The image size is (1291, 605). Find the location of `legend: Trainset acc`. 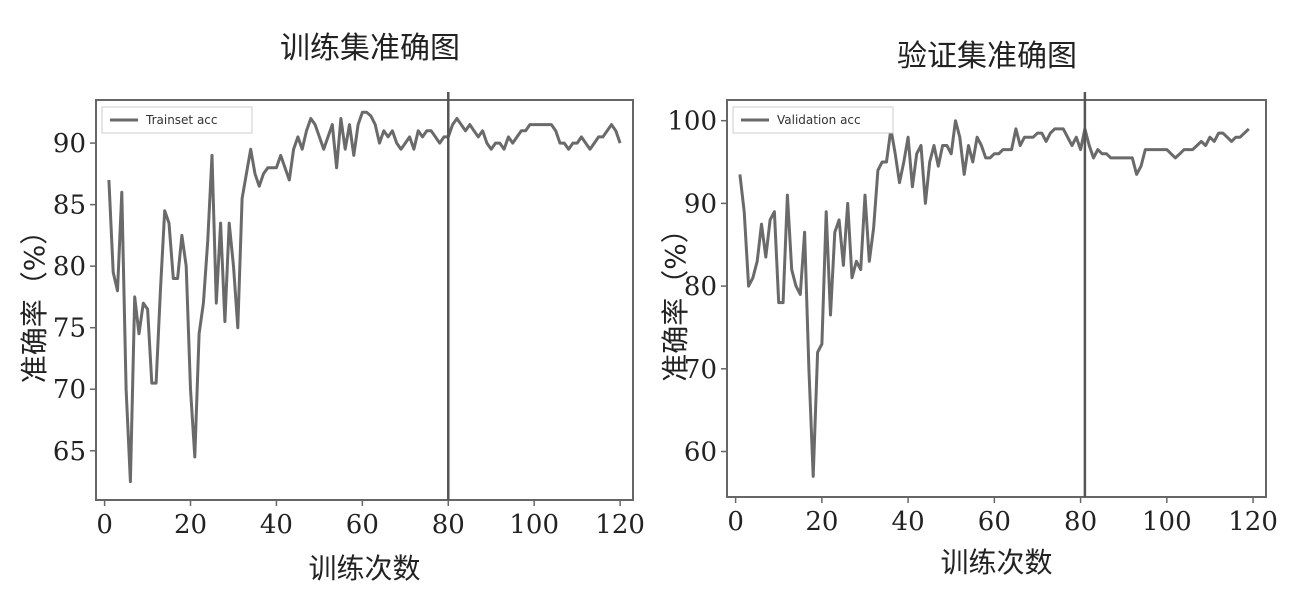

legend: Trainset acc is located at coordinates (177, 120).